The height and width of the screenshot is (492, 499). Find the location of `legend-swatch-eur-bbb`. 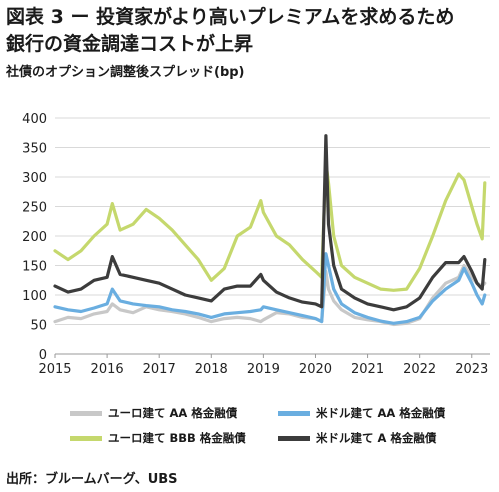

legend-swatch-eur-bbb is located at coordinates (86, 438).